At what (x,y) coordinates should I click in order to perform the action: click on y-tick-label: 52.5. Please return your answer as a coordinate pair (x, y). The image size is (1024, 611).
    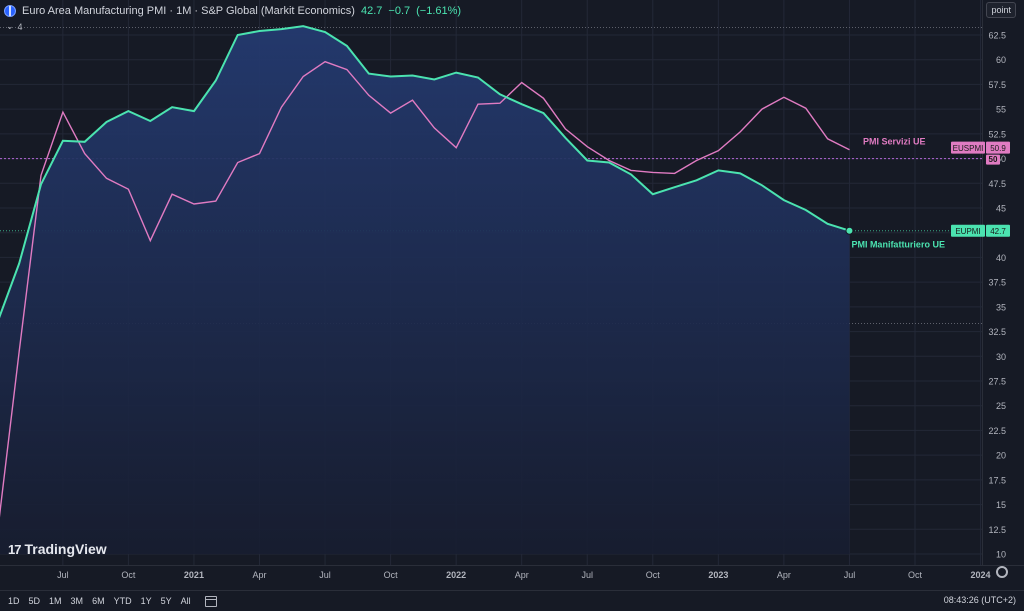
    Looking at the image, I should click on (997, 134).